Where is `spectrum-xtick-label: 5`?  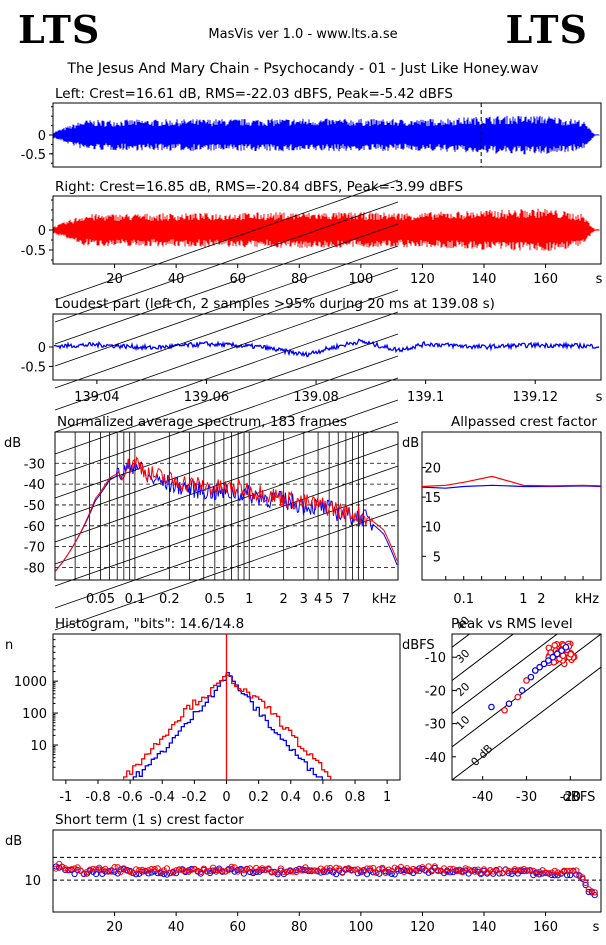
spectrum-xtick-label: 5 is located at coordinates (329, 599).